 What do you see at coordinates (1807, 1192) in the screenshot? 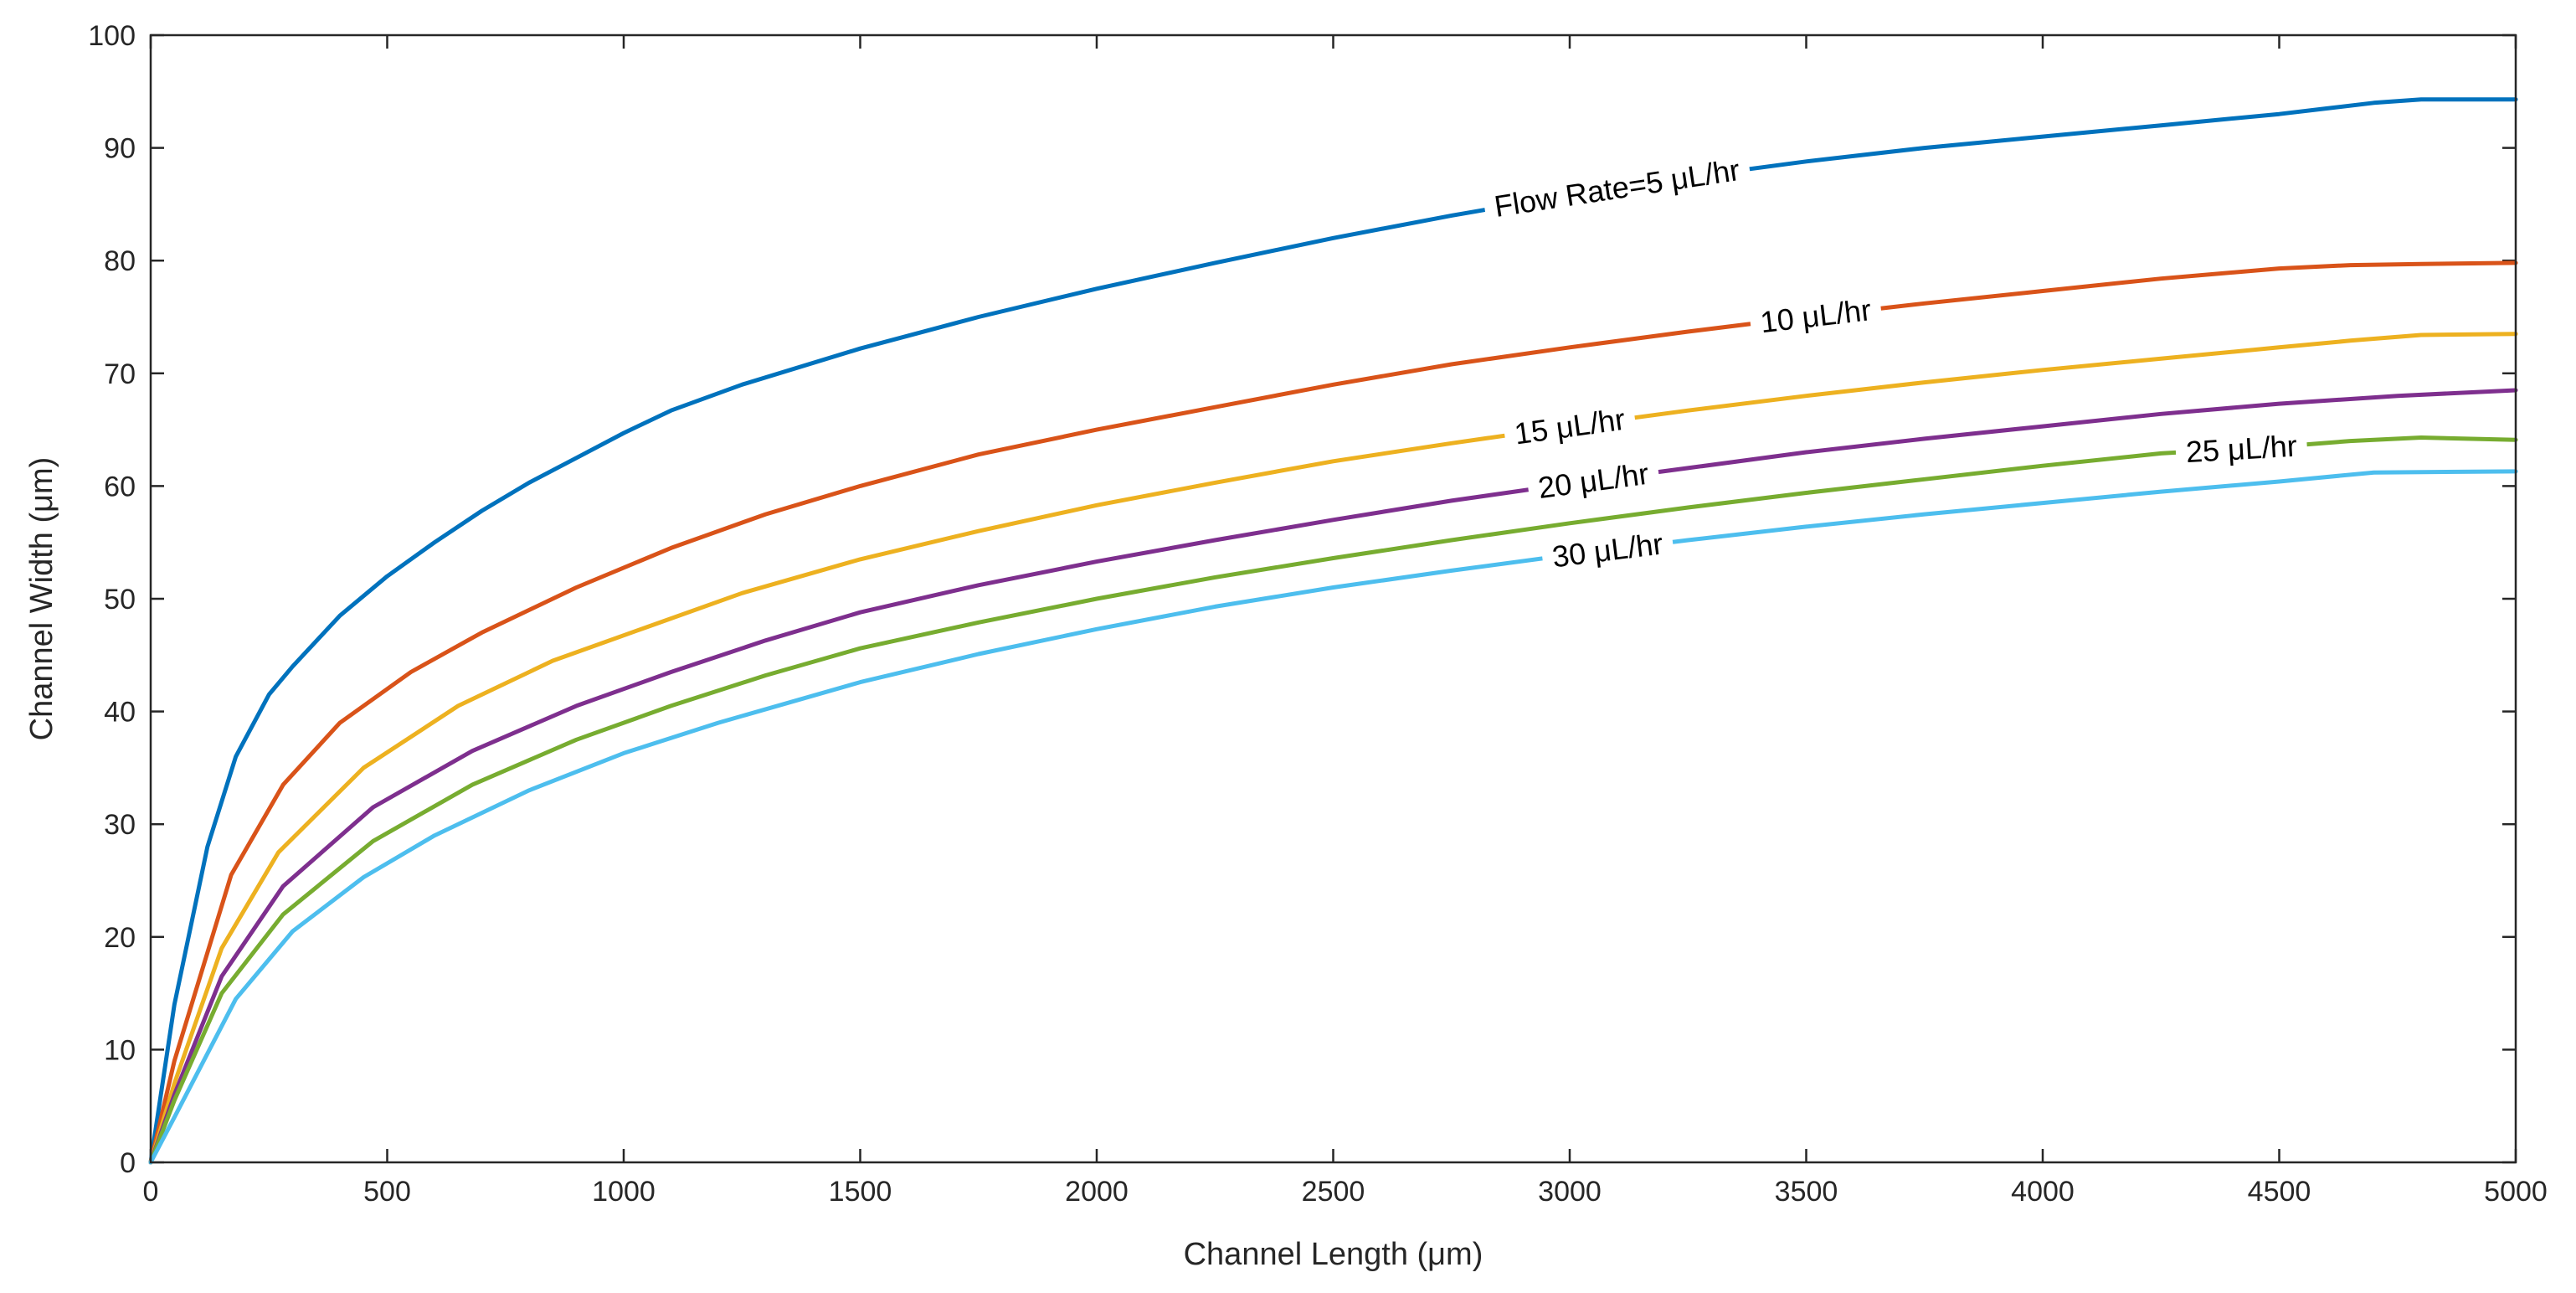
I see `x-tick-label: 3500` at bounding box center [1807, 1192].